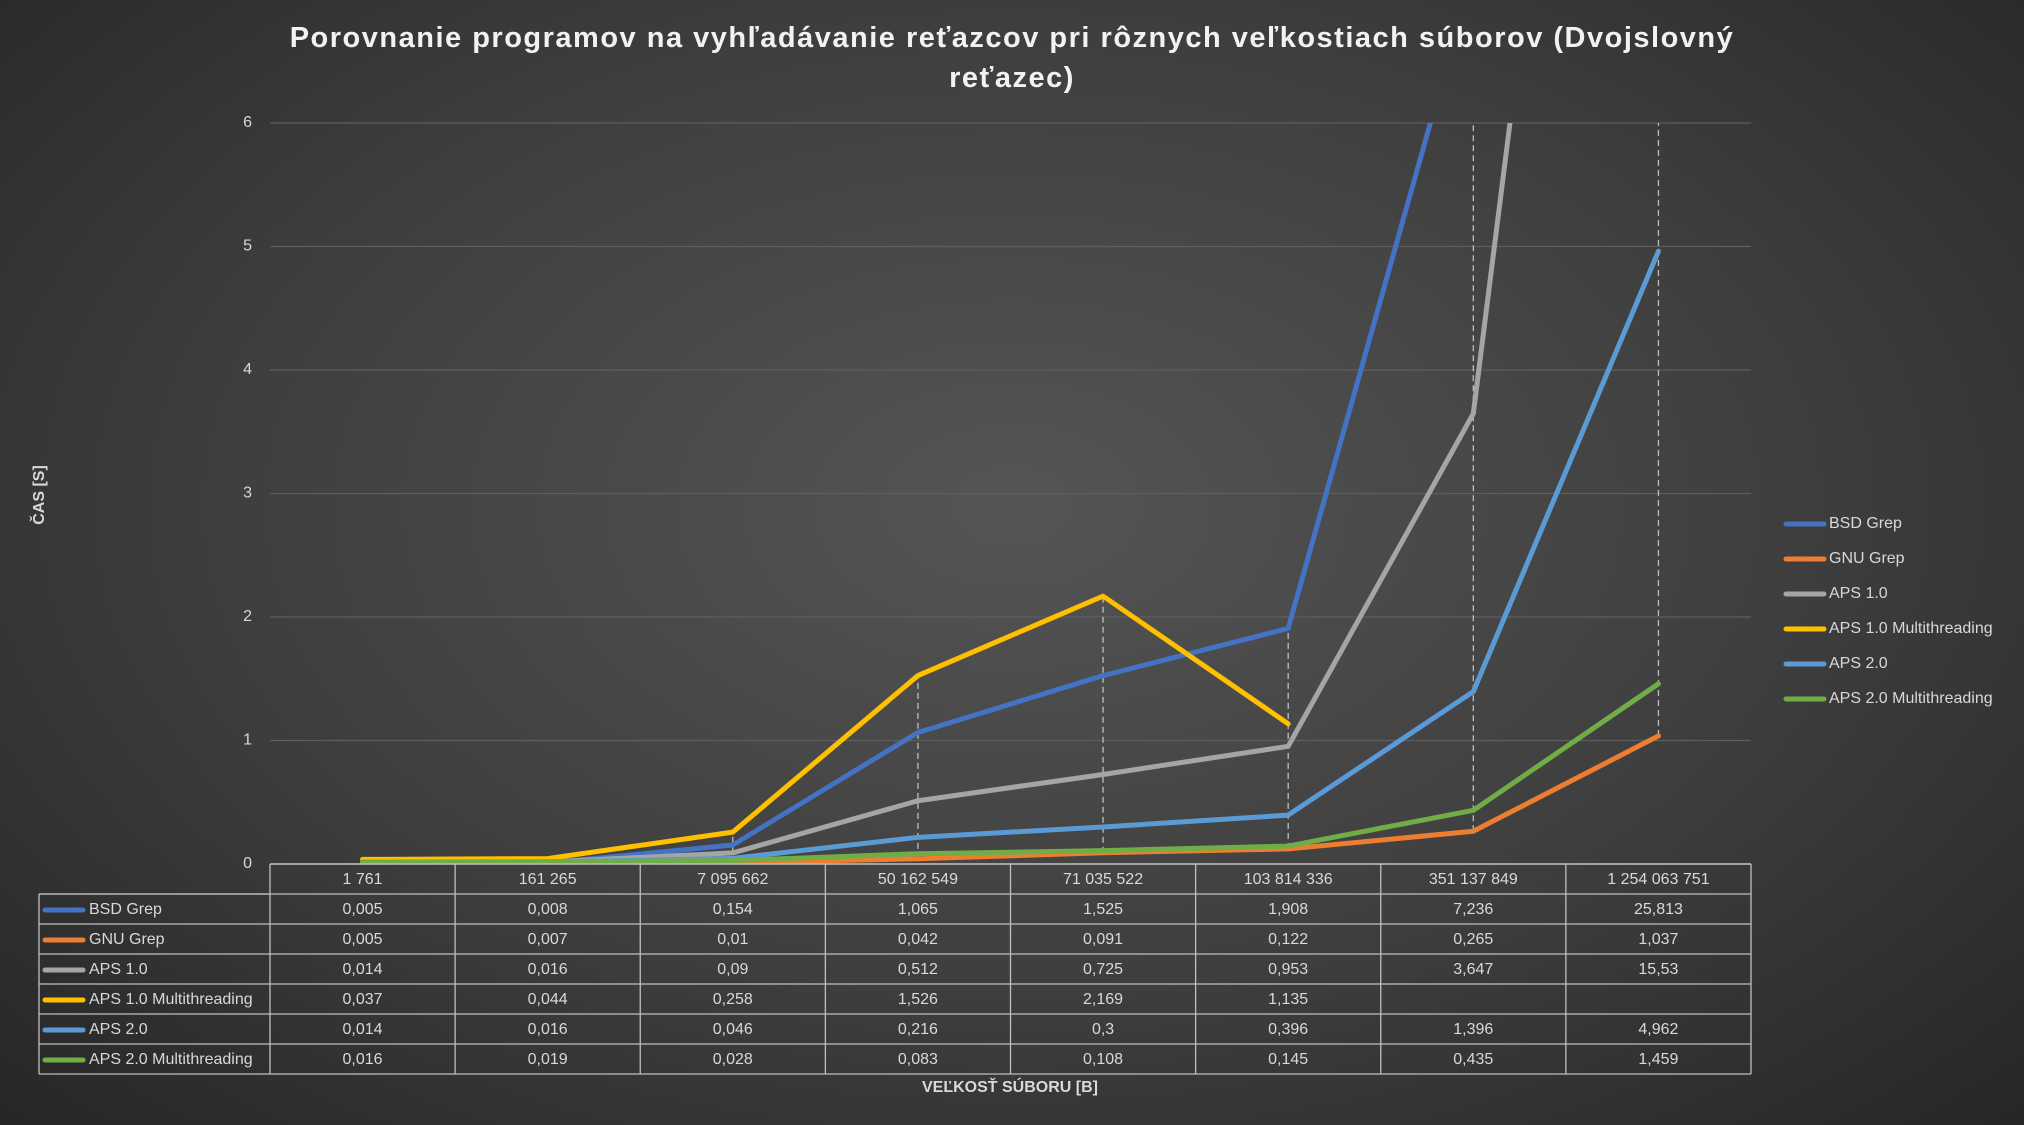 The height and width of the screenshot is (1125, 2024). What do you see at coordinates (1473, 909) in the screenshot?
I see `table-value: 7,236` at bounding box center [1473, 909].